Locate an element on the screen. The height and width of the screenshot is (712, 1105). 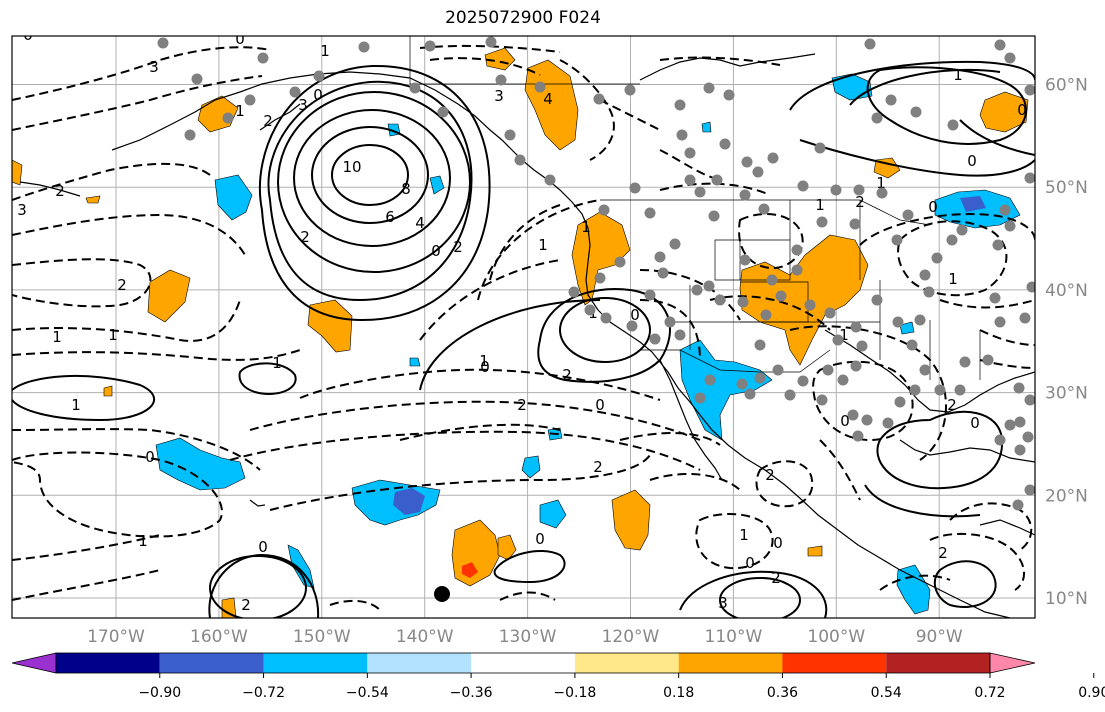
lat-tick-label: 50°N is located at coordinates (1066, 188).